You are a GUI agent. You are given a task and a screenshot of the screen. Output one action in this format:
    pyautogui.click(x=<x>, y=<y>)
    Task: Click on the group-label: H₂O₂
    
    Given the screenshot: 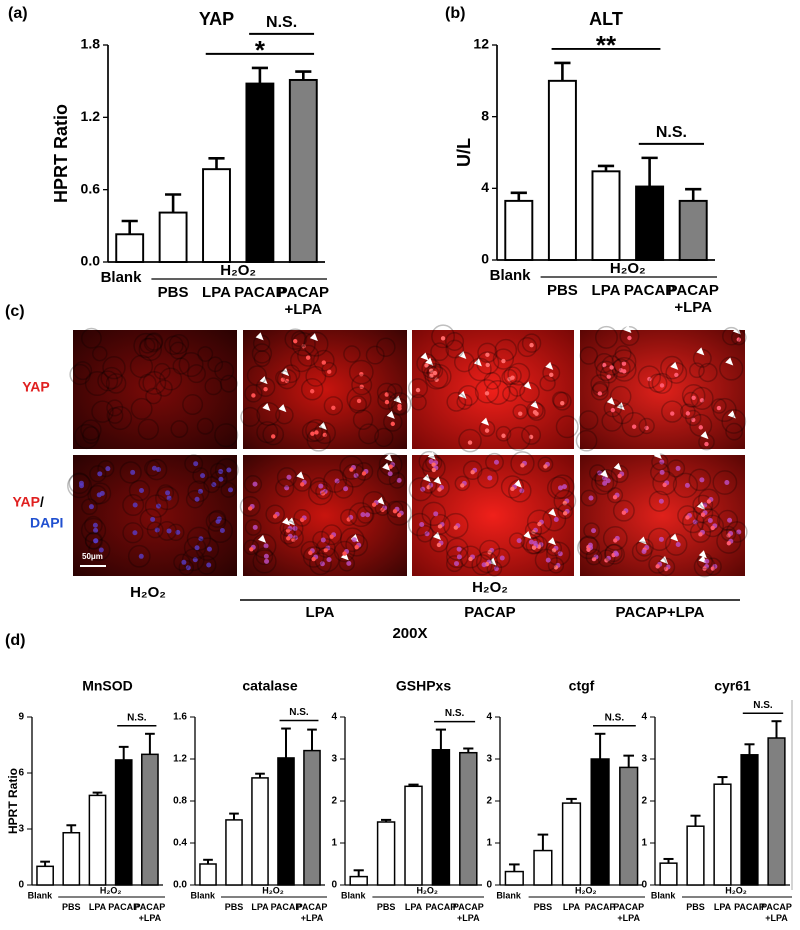 What is the action you would take?
    pyautogui.click(x=628, y=268)
    